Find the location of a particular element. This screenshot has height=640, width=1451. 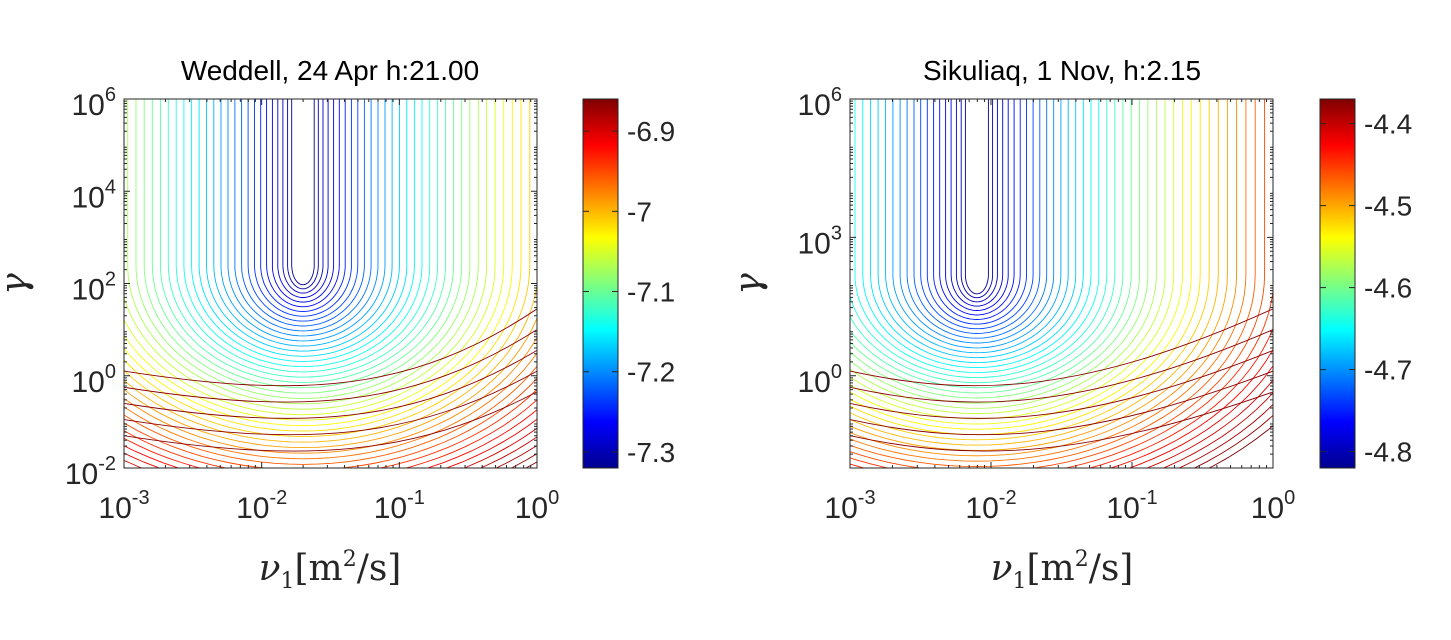

colorbar: -6.9 -7 -7.1 -7.2 -7.3 is located at coordinates (628, 283).